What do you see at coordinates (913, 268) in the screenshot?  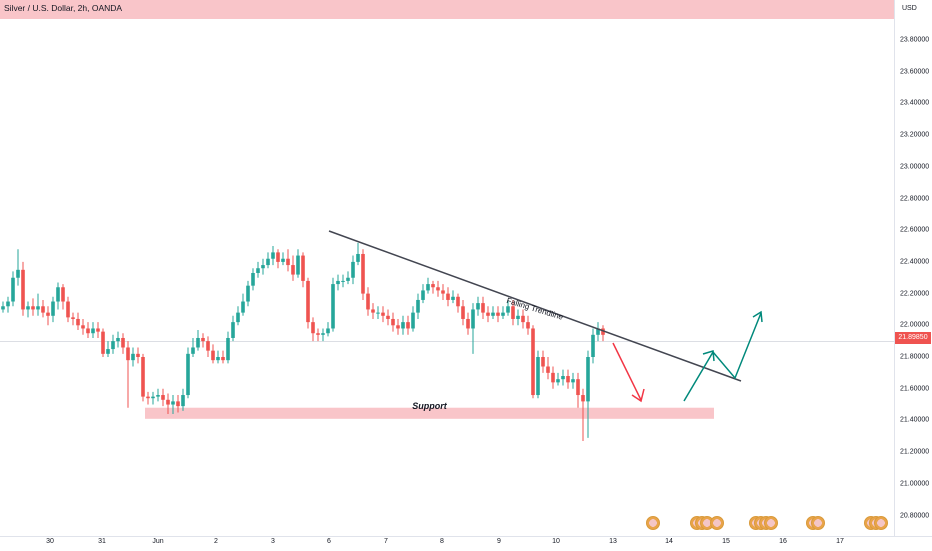 I see `price-scale` at bounding box center [913, 268].